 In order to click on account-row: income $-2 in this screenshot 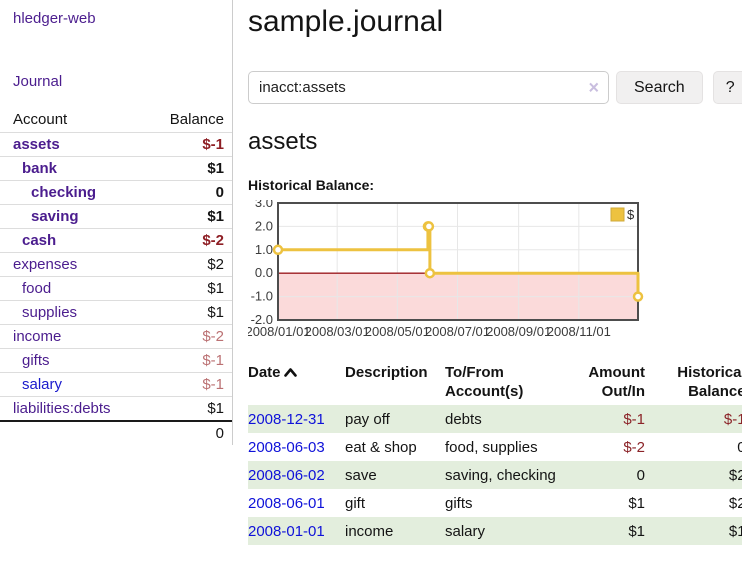, I will do `click(116, 336)`.